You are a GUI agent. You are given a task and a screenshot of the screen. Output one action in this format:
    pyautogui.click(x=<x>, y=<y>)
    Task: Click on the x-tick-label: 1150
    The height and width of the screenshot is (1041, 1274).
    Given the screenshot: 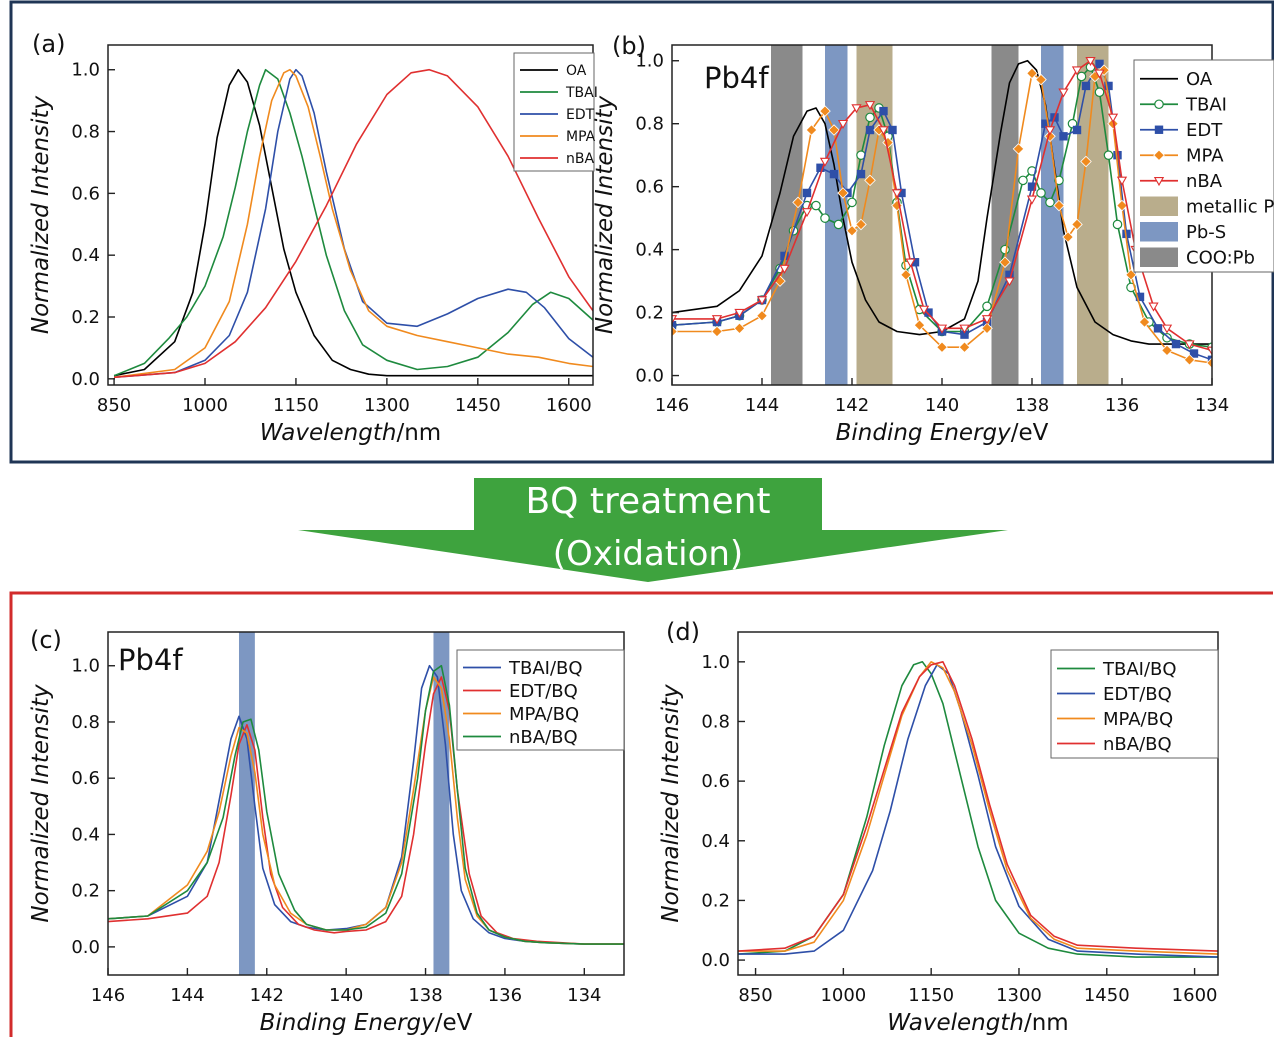 What is the action you would take?
    pyautogui.click(x=931, y=995)
    